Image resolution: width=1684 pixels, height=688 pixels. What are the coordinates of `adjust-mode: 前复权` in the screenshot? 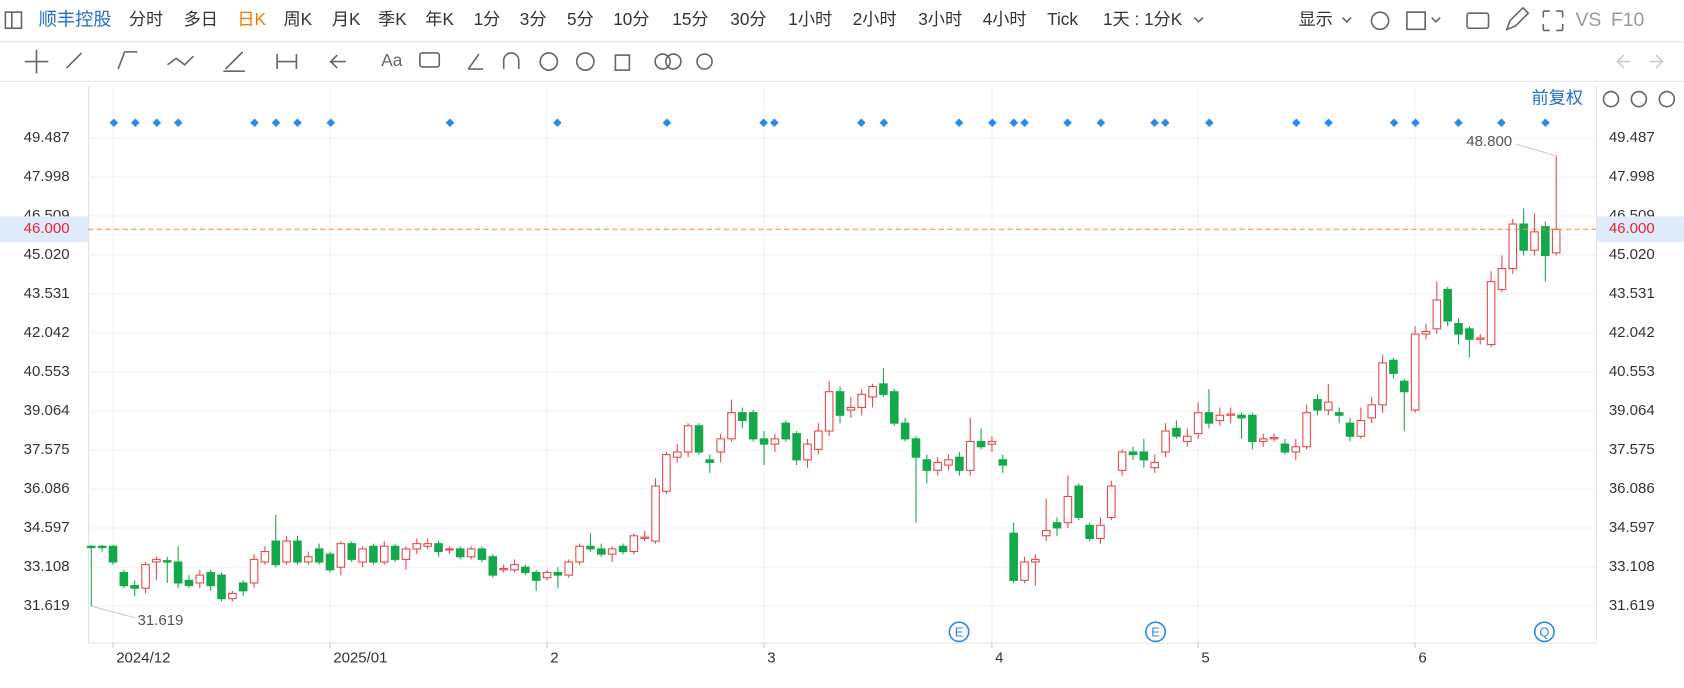 It's located at (1558, 98).